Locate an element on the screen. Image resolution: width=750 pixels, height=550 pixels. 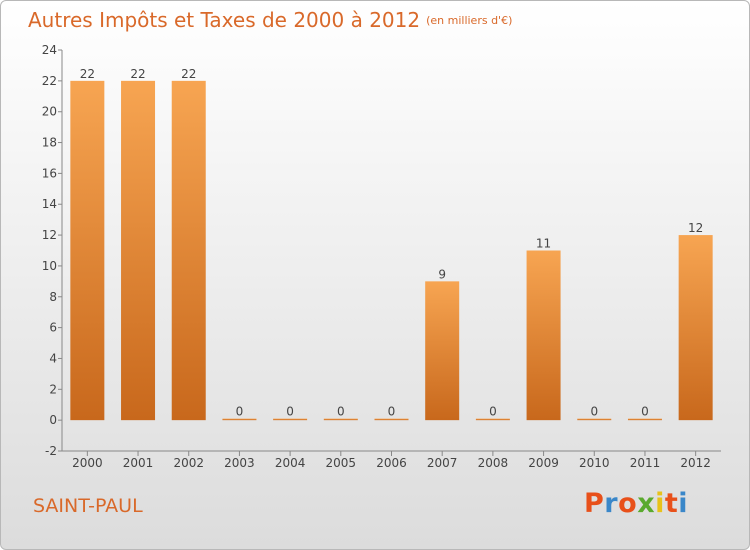
y-tick-label: 20 is located at coordinates (49, 112).